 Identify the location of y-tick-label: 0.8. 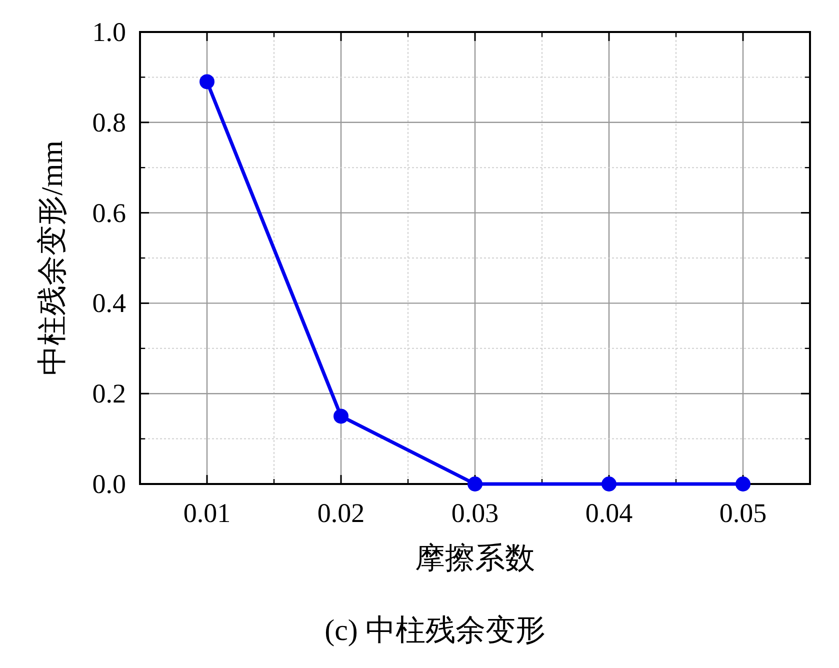
(109, 122).